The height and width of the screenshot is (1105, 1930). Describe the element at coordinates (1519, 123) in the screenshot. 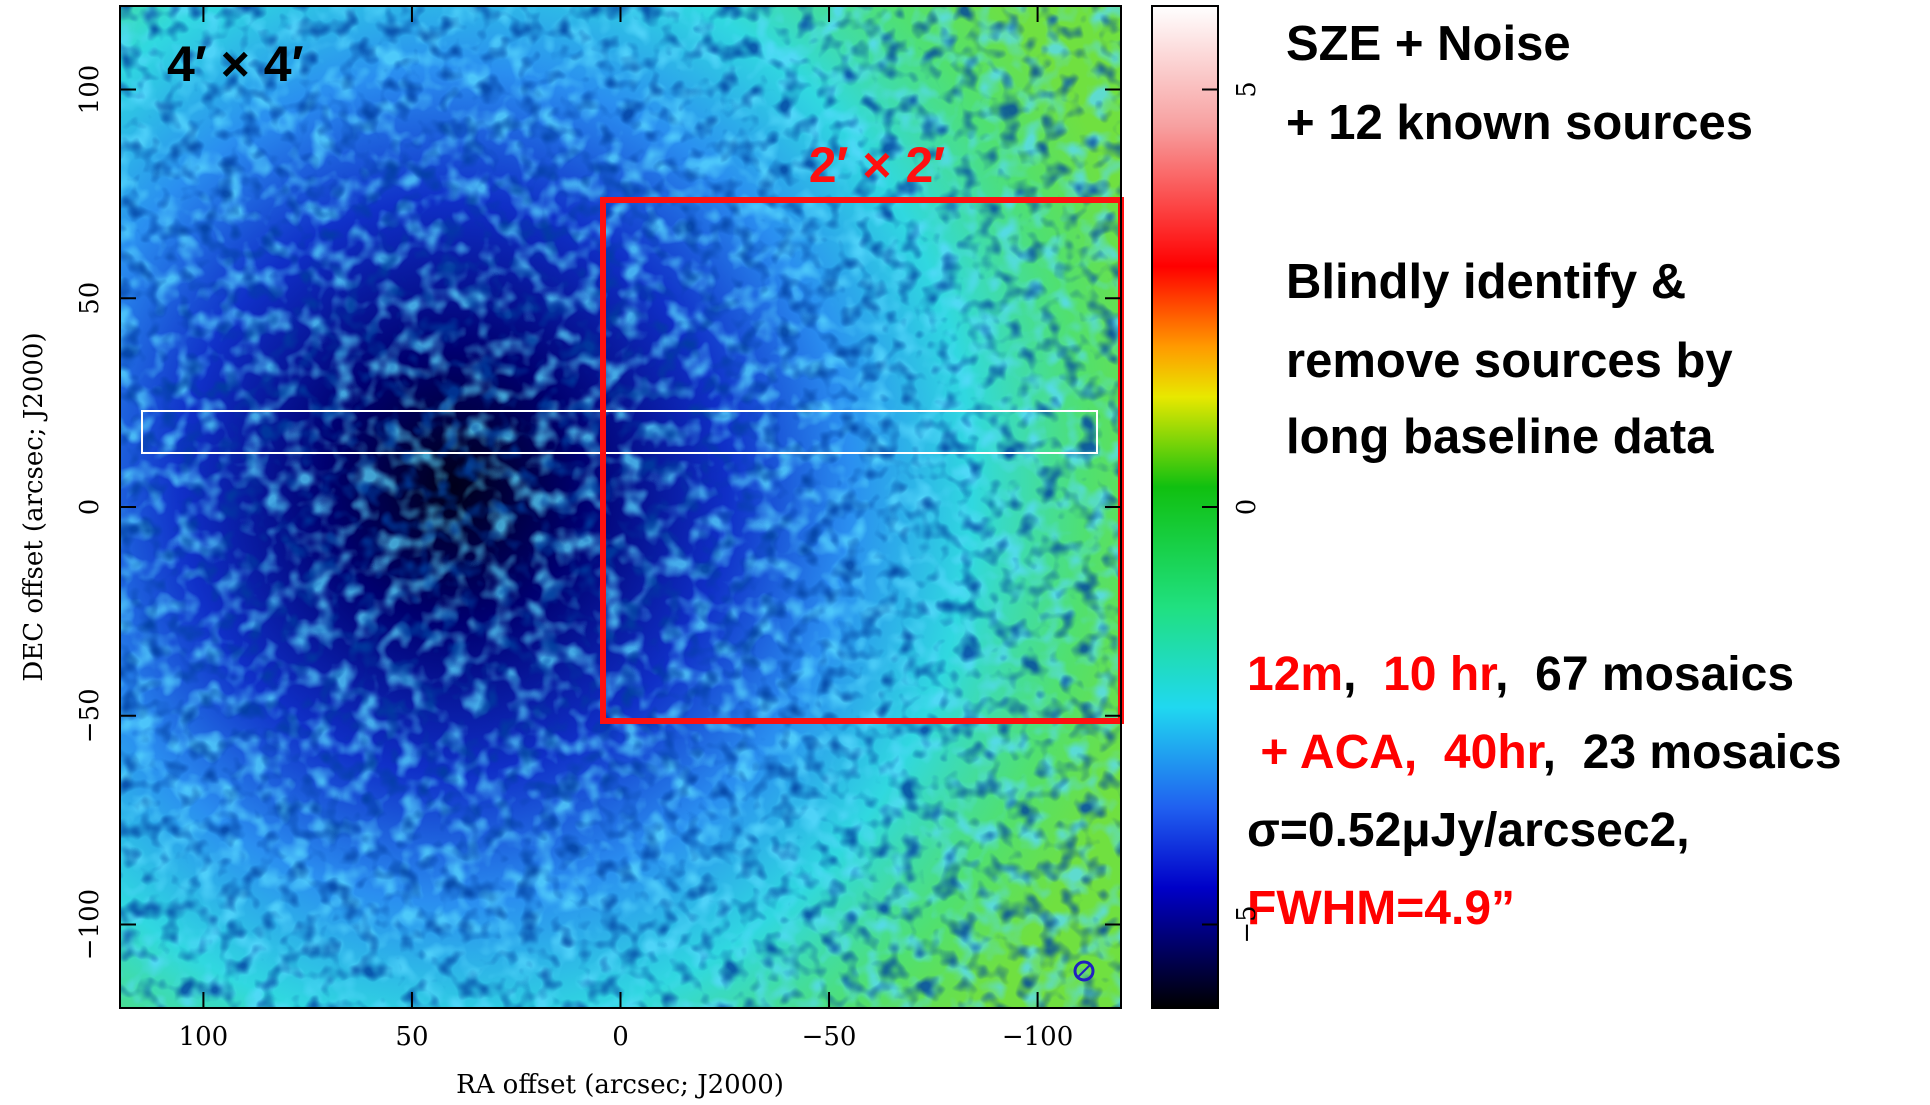

I see `note: + 12 known sources` at that location.